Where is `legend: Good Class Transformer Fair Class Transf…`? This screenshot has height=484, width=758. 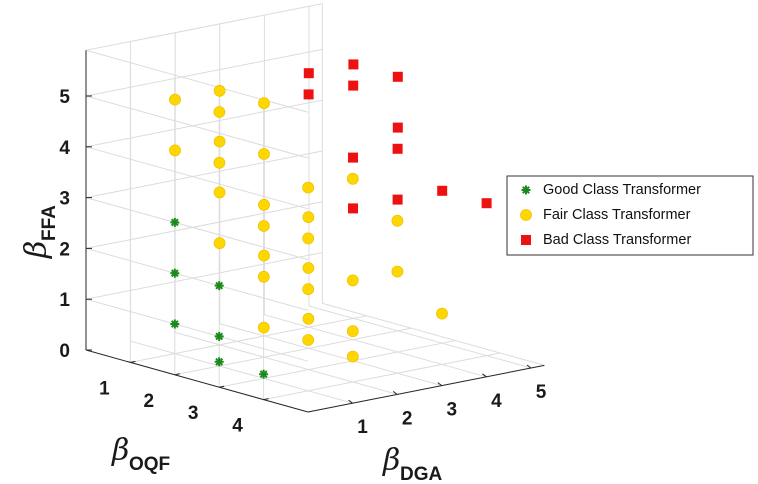 legend: Good Class Transformer Fair Class Transf… is located at coordinates (630, 215).